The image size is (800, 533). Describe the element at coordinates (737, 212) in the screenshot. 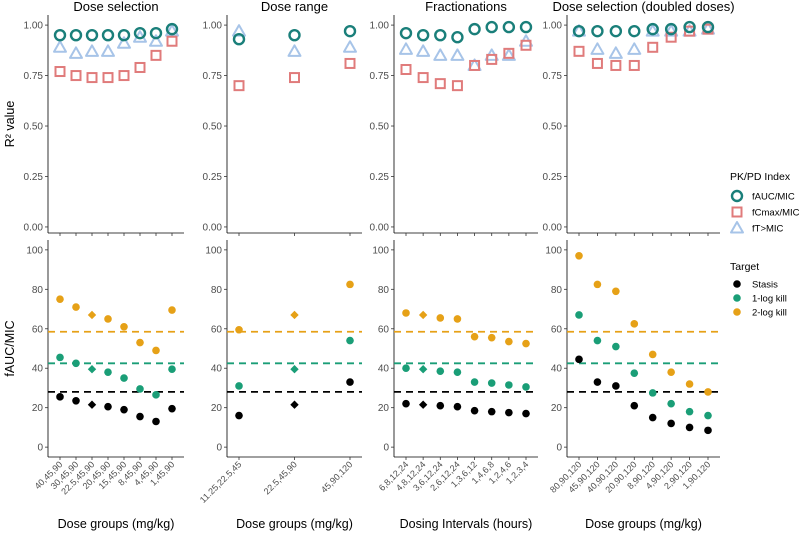

I see `legend-key-fcmax-mic` at that location.